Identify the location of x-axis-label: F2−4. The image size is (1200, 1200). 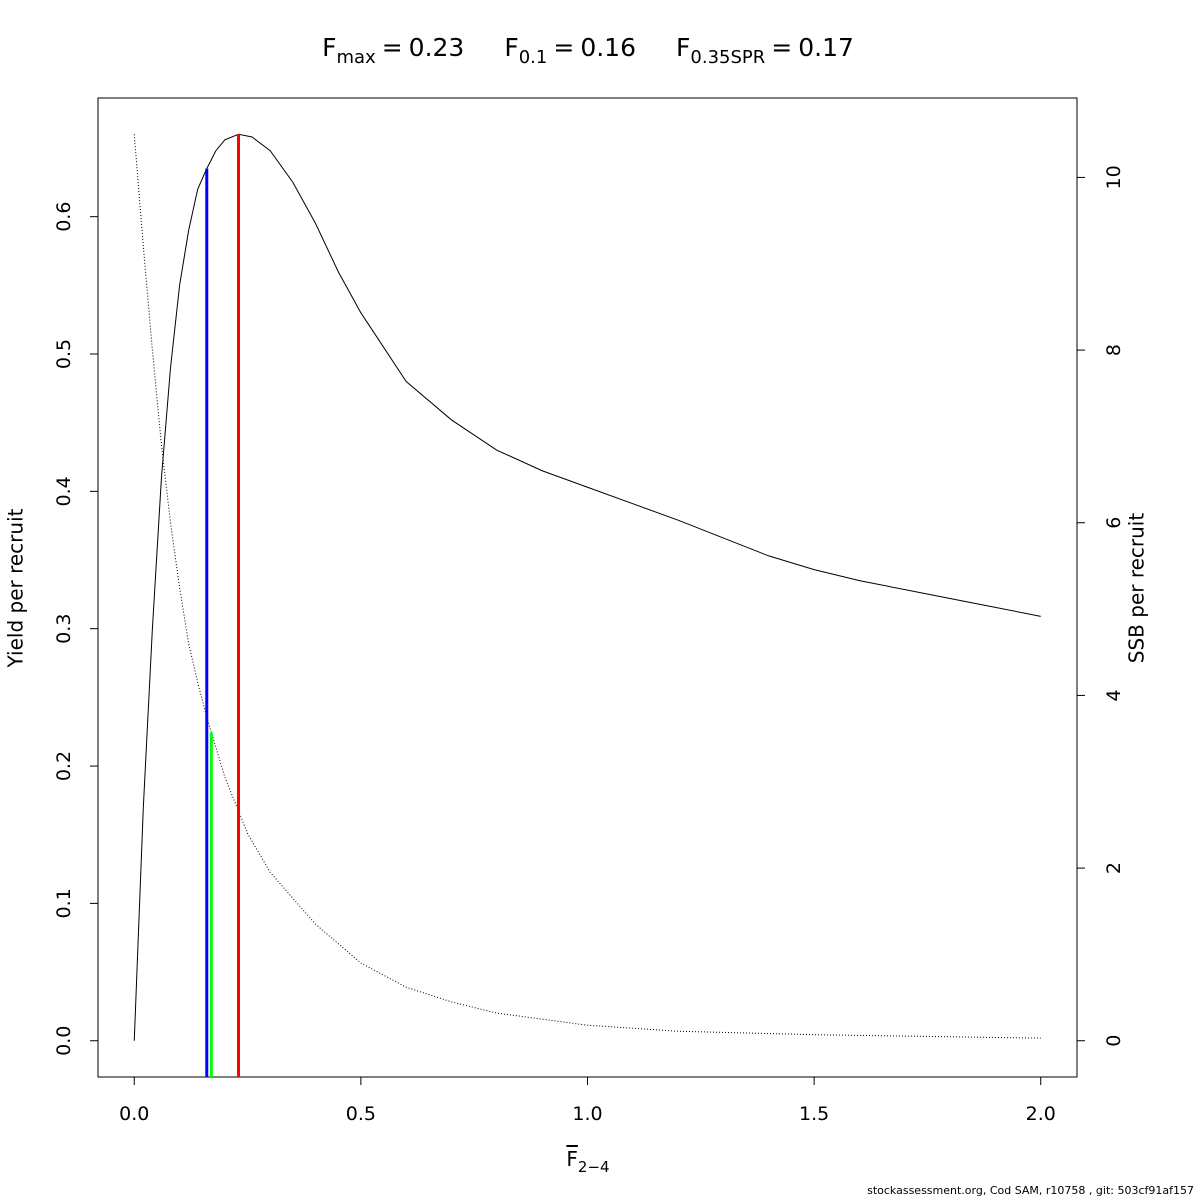
(587, 1161).